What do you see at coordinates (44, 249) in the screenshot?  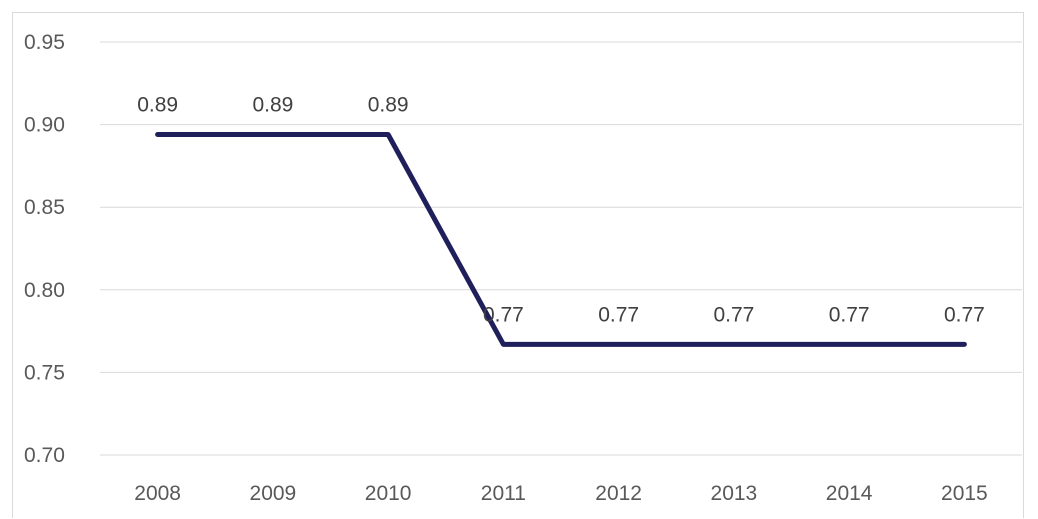 I see `y-axis-tick-labels: 0.70 0.75 0.80 0.85 0.90 0.95` at bounding box center [44, 249].